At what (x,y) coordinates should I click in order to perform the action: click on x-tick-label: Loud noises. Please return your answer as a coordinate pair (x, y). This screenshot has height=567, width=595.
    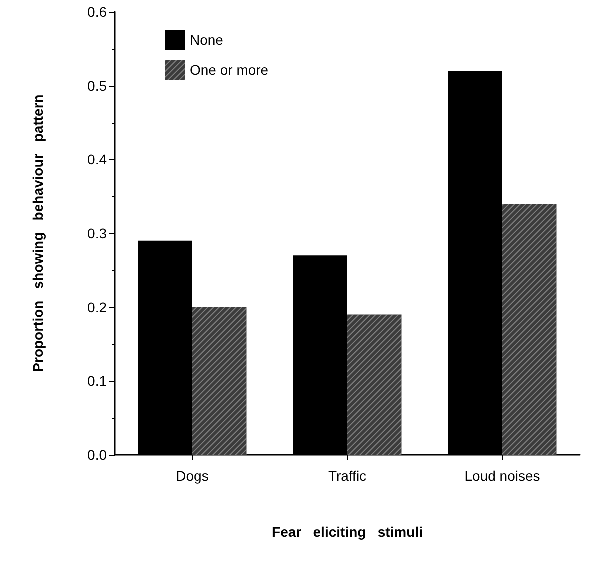
    Looking at the image, I should click on (502, 476).